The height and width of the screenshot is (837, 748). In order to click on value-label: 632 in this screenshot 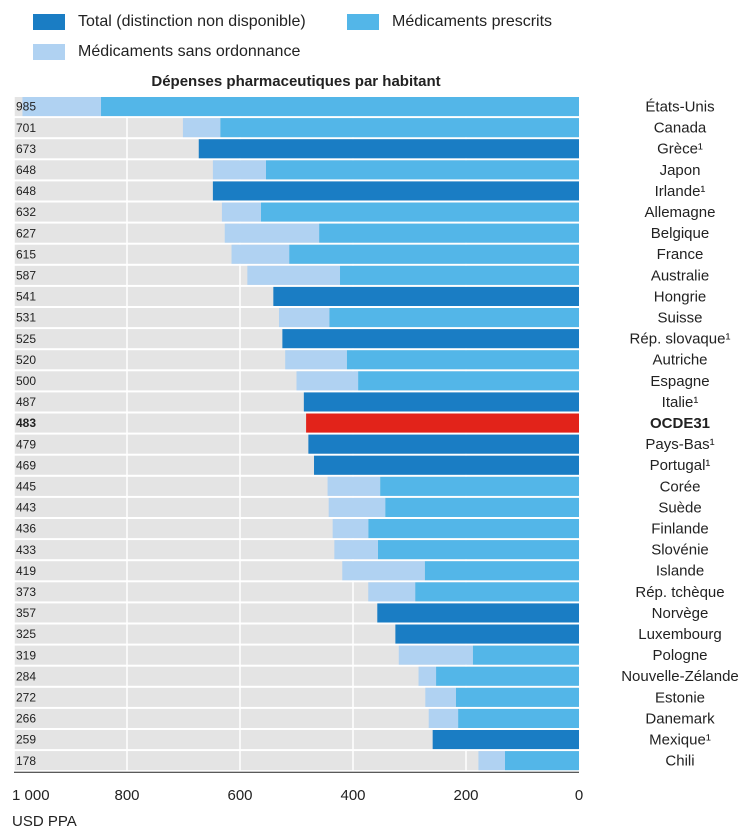, I will do `click(26, 212)`.